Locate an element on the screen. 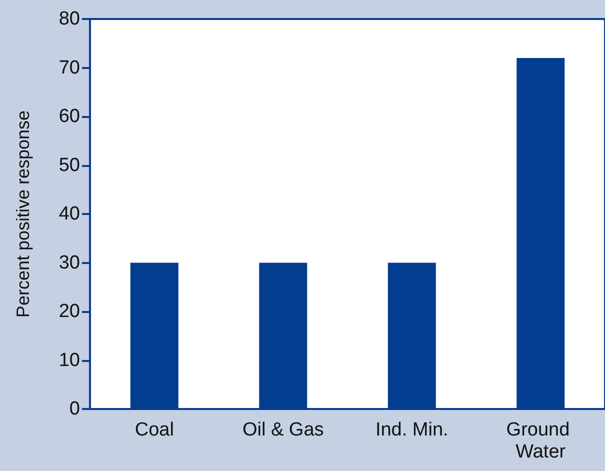 The width and height of the screenshot is (605, 471). y-tick-label: 40 is located at coordinates (69, 214).